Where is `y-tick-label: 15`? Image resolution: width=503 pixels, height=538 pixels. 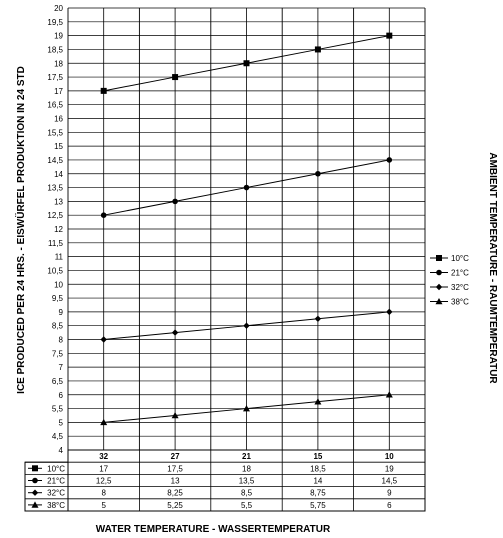
y-tick-label: 15 is located at coordinates (58, 146).